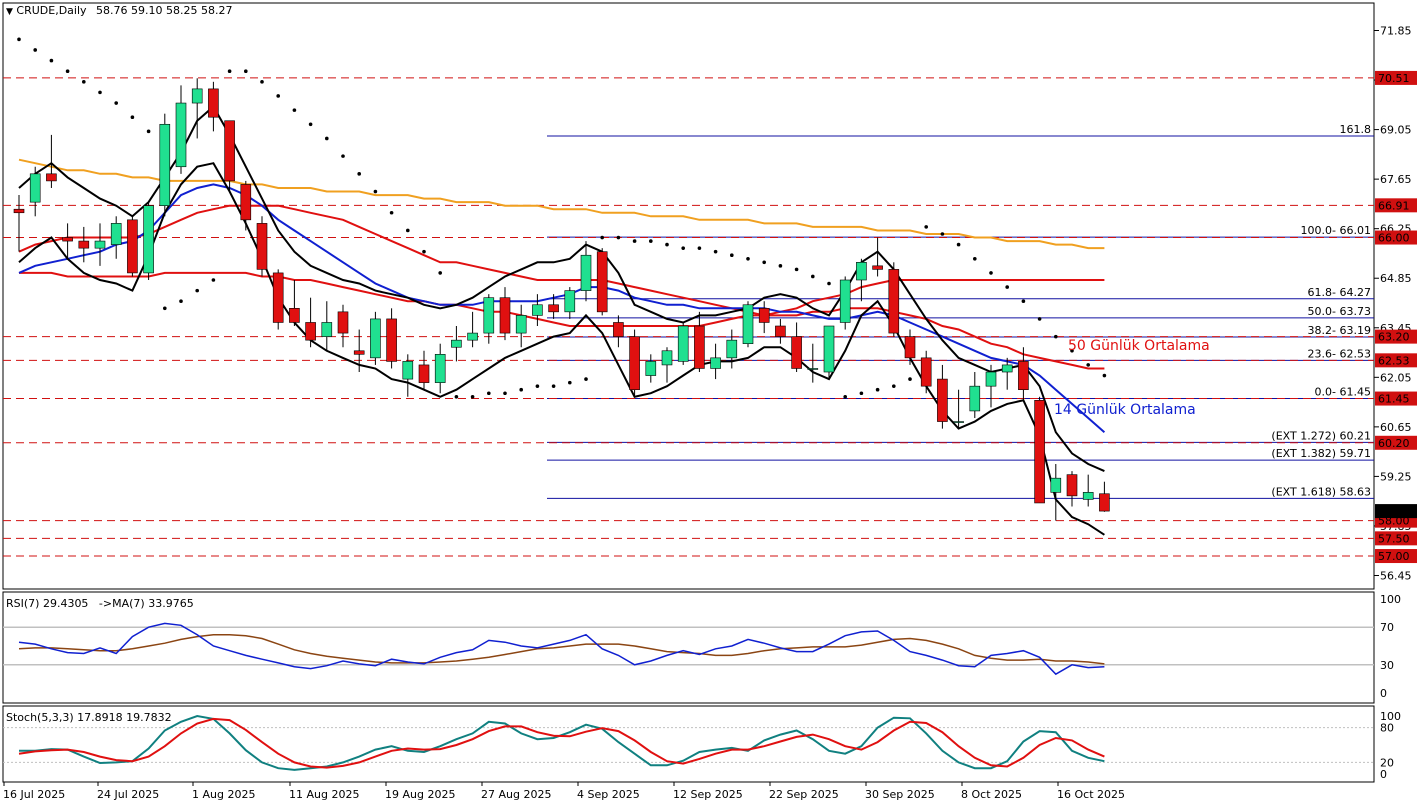 The height and width of the screenshot is (806, 1424). I want to click on stoch-tick-label: 80, so click(1387, 728).